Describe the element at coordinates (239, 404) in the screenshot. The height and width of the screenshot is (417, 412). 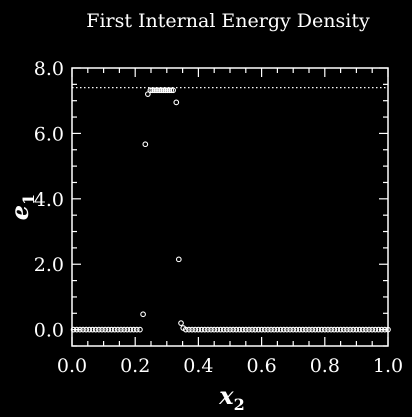
I see `x-axis-label-sub: 2` at that location.